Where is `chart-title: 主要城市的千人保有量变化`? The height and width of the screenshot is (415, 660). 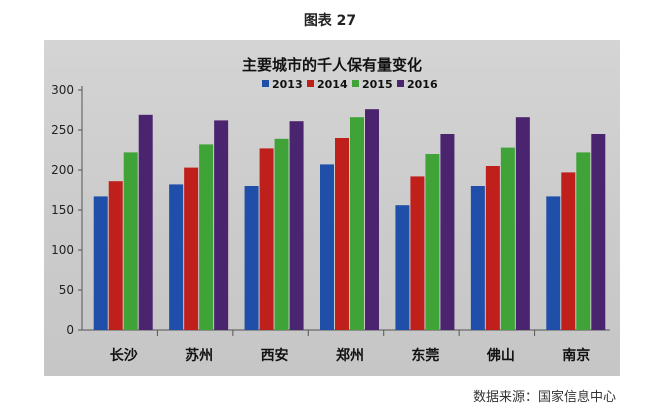 chart-title: 主要城市的千人保有量变化 is located at coordinates (332, 65).